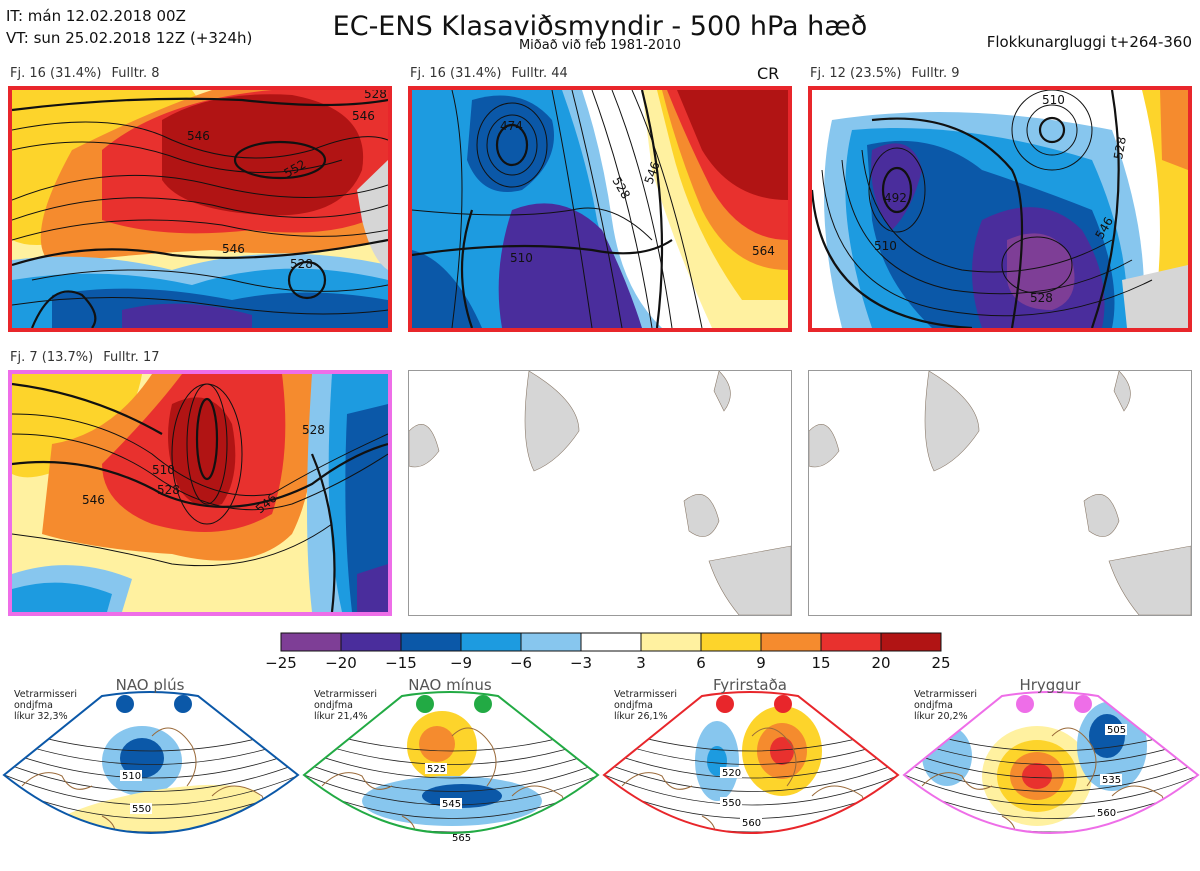  I want to click on regime-contour-label: 525, so click(436, 769).